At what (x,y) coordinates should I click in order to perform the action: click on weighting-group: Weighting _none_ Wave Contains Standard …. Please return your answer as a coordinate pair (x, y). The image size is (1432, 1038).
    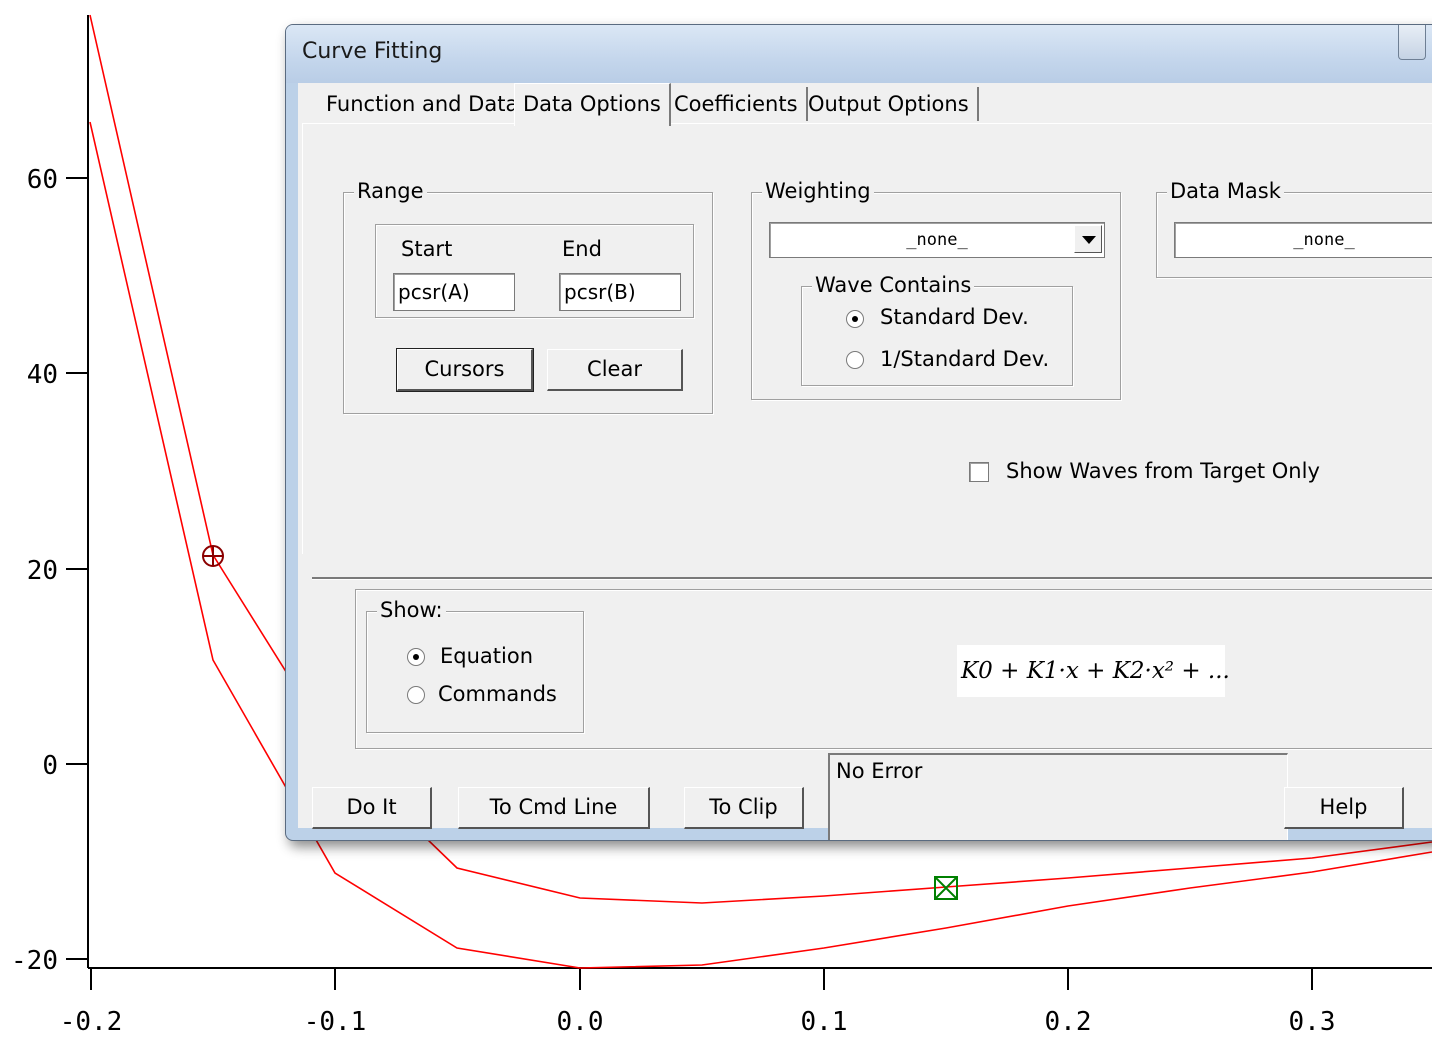
    Looking at the image, I should click on (936, 289).